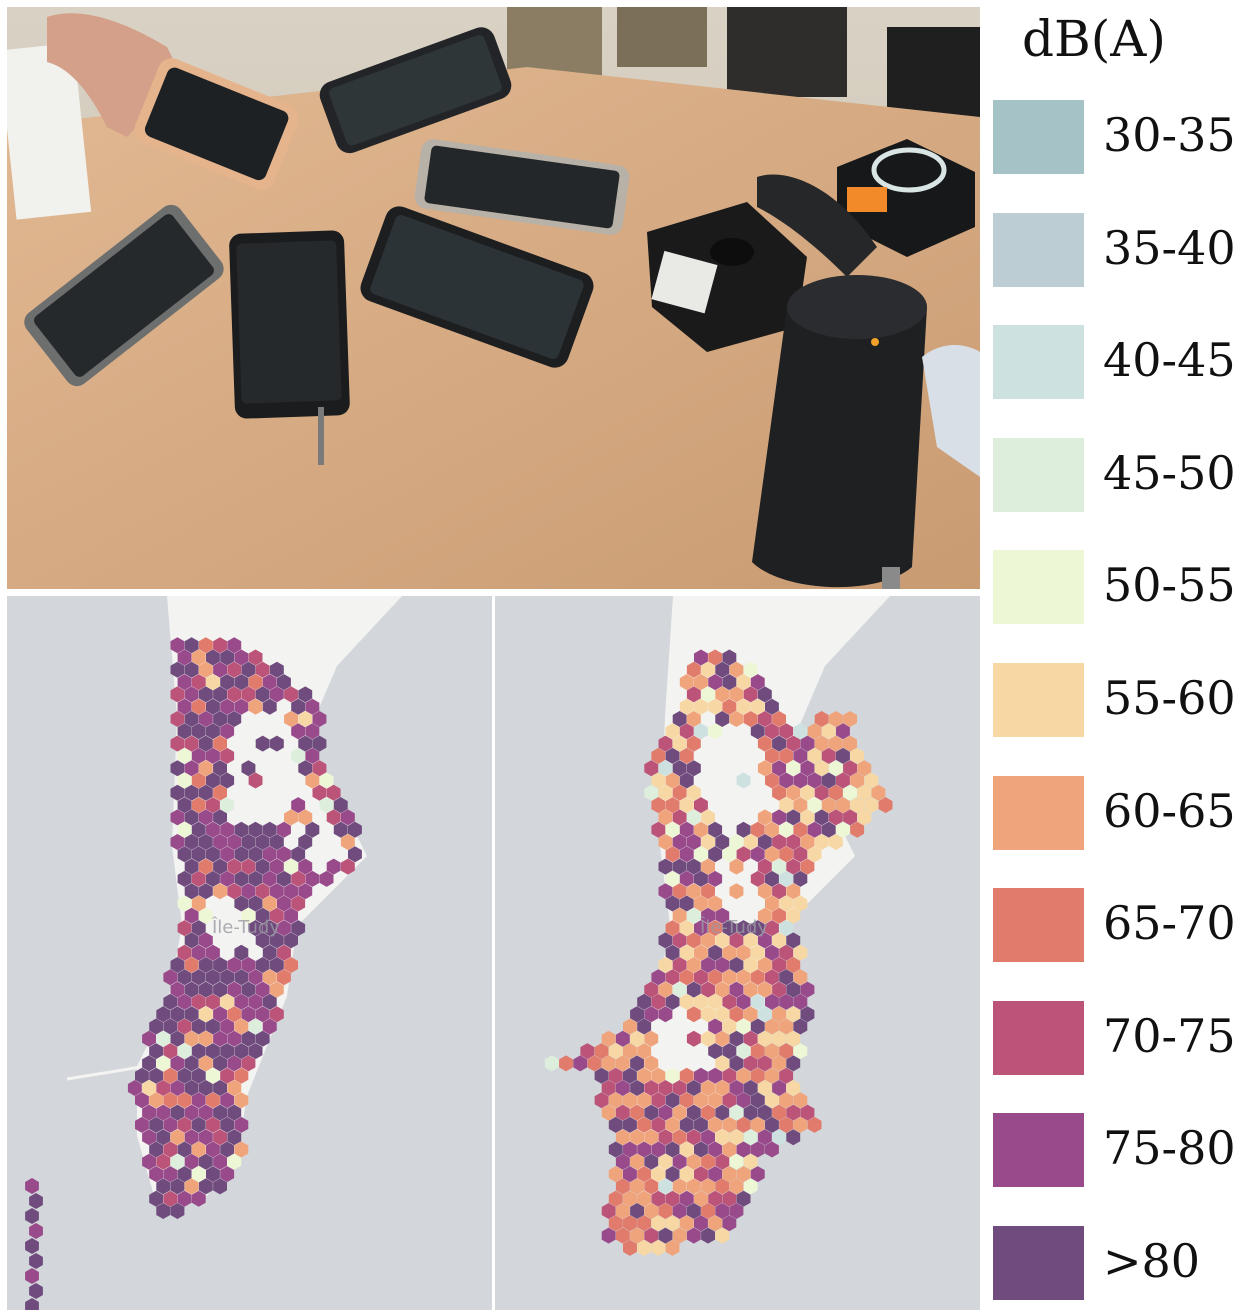 This screenshot has width=1244, height=1310. I want to click on legend-item: >80, so click(1118, 1263).